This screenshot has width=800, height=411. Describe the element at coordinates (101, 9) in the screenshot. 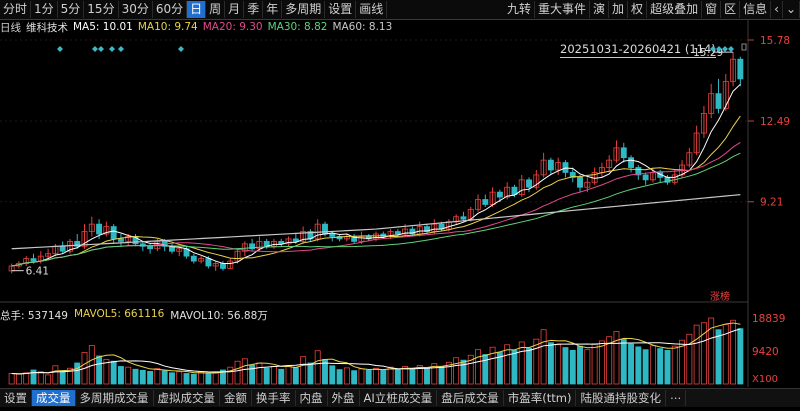

I see `period-button-3: 15分` at that location.